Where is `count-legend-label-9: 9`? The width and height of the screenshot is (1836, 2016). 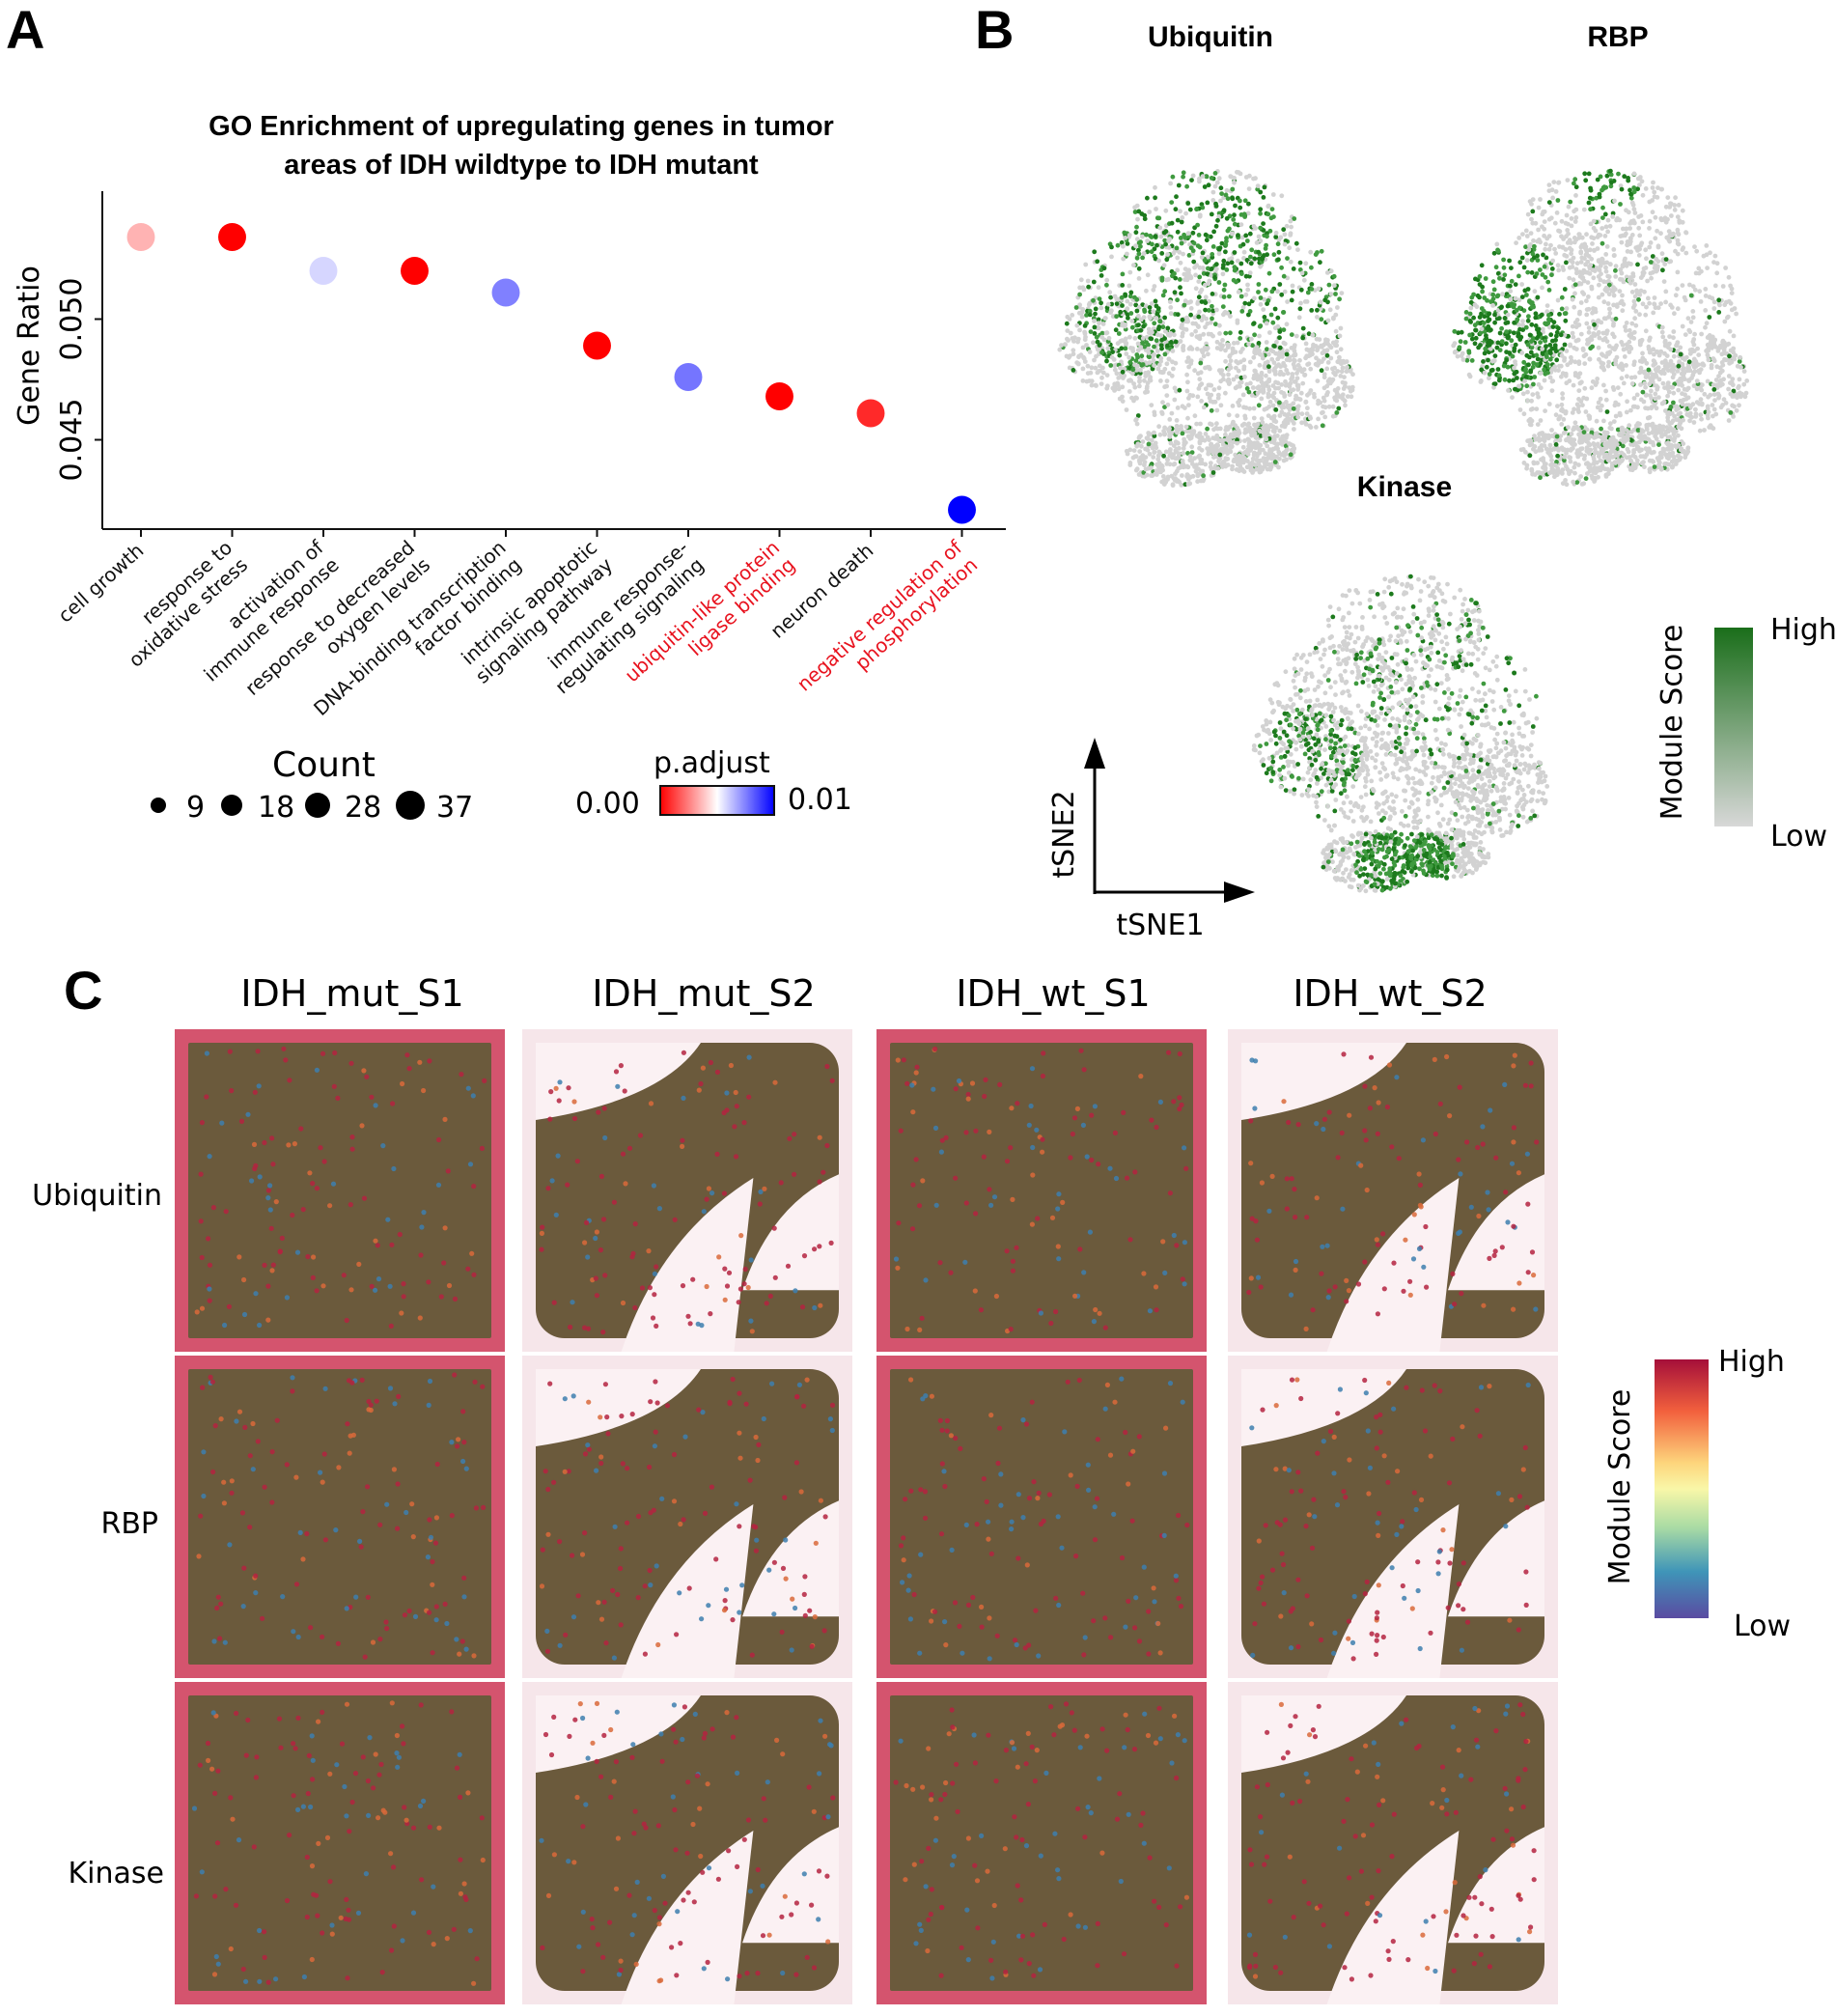 count-legend-label-9: 9 is located at coordinates (196, 808).